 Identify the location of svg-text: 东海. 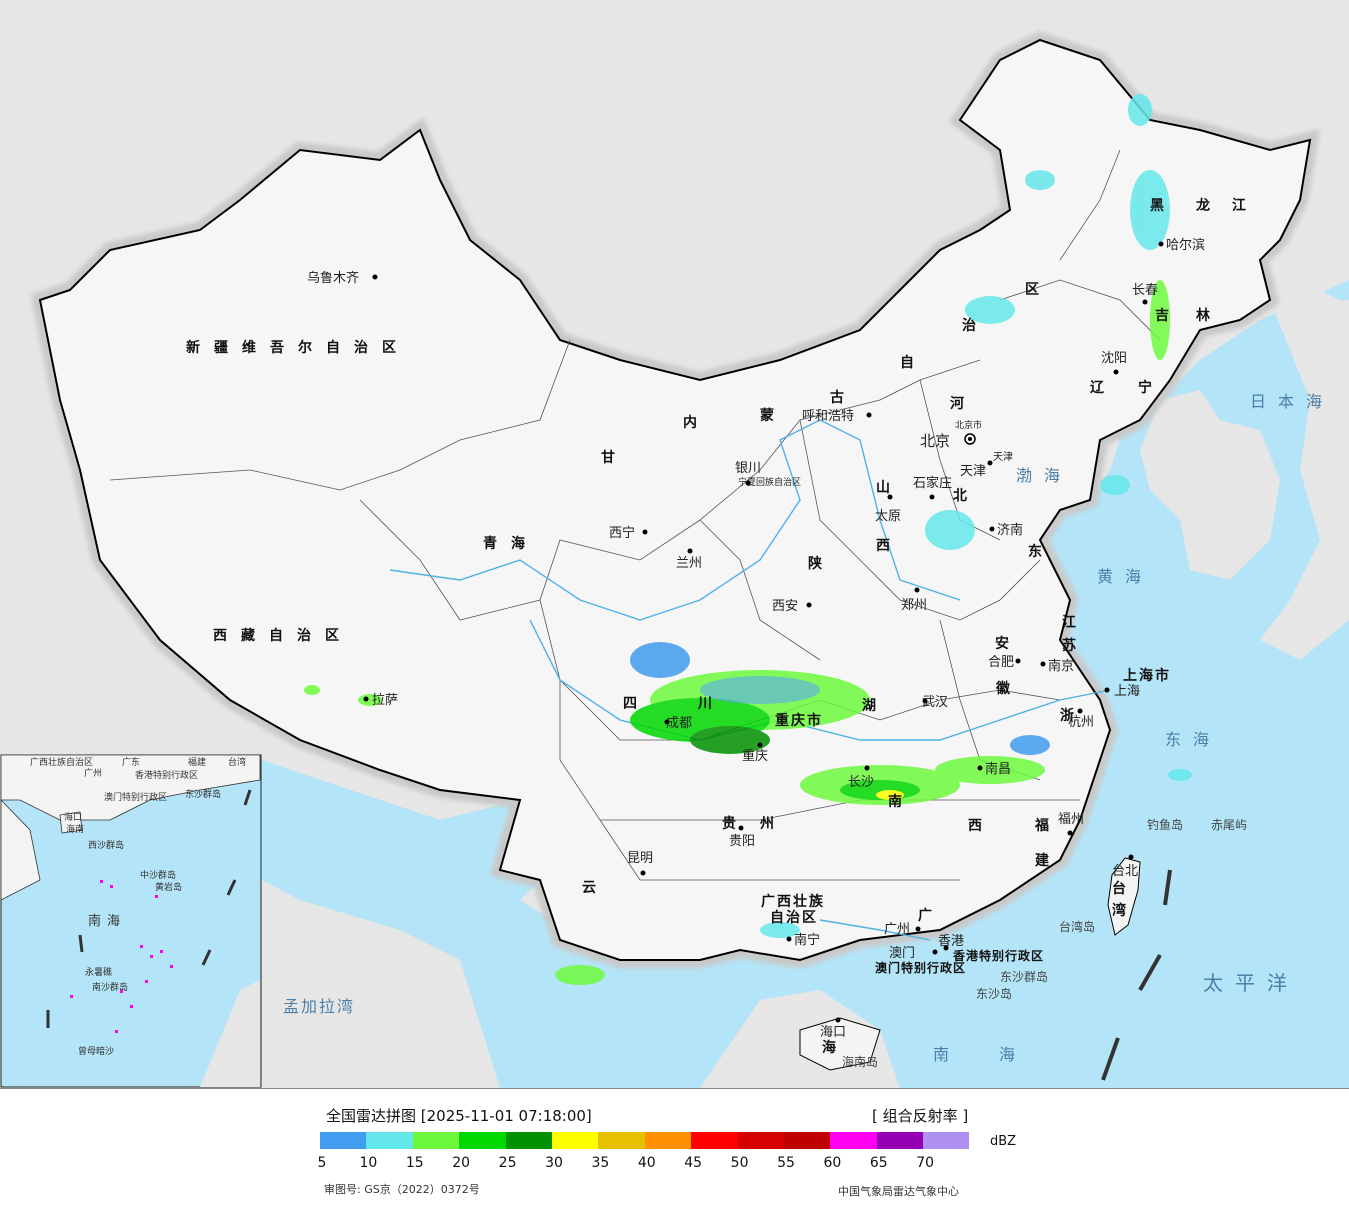
(1193, 739).